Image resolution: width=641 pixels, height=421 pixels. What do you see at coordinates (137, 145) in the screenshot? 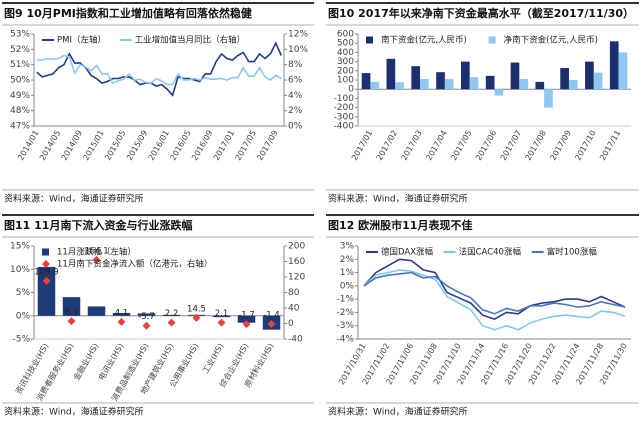
I see `x-tick-label: 2015/09` at bounding box center [137, 145].